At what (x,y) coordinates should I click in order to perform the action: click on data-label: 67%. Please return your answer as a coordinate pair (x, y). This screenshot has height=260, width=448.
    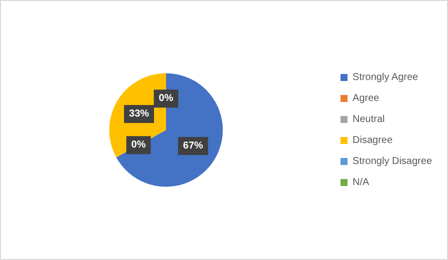
    Looking at the image, I should click on (193, 146).